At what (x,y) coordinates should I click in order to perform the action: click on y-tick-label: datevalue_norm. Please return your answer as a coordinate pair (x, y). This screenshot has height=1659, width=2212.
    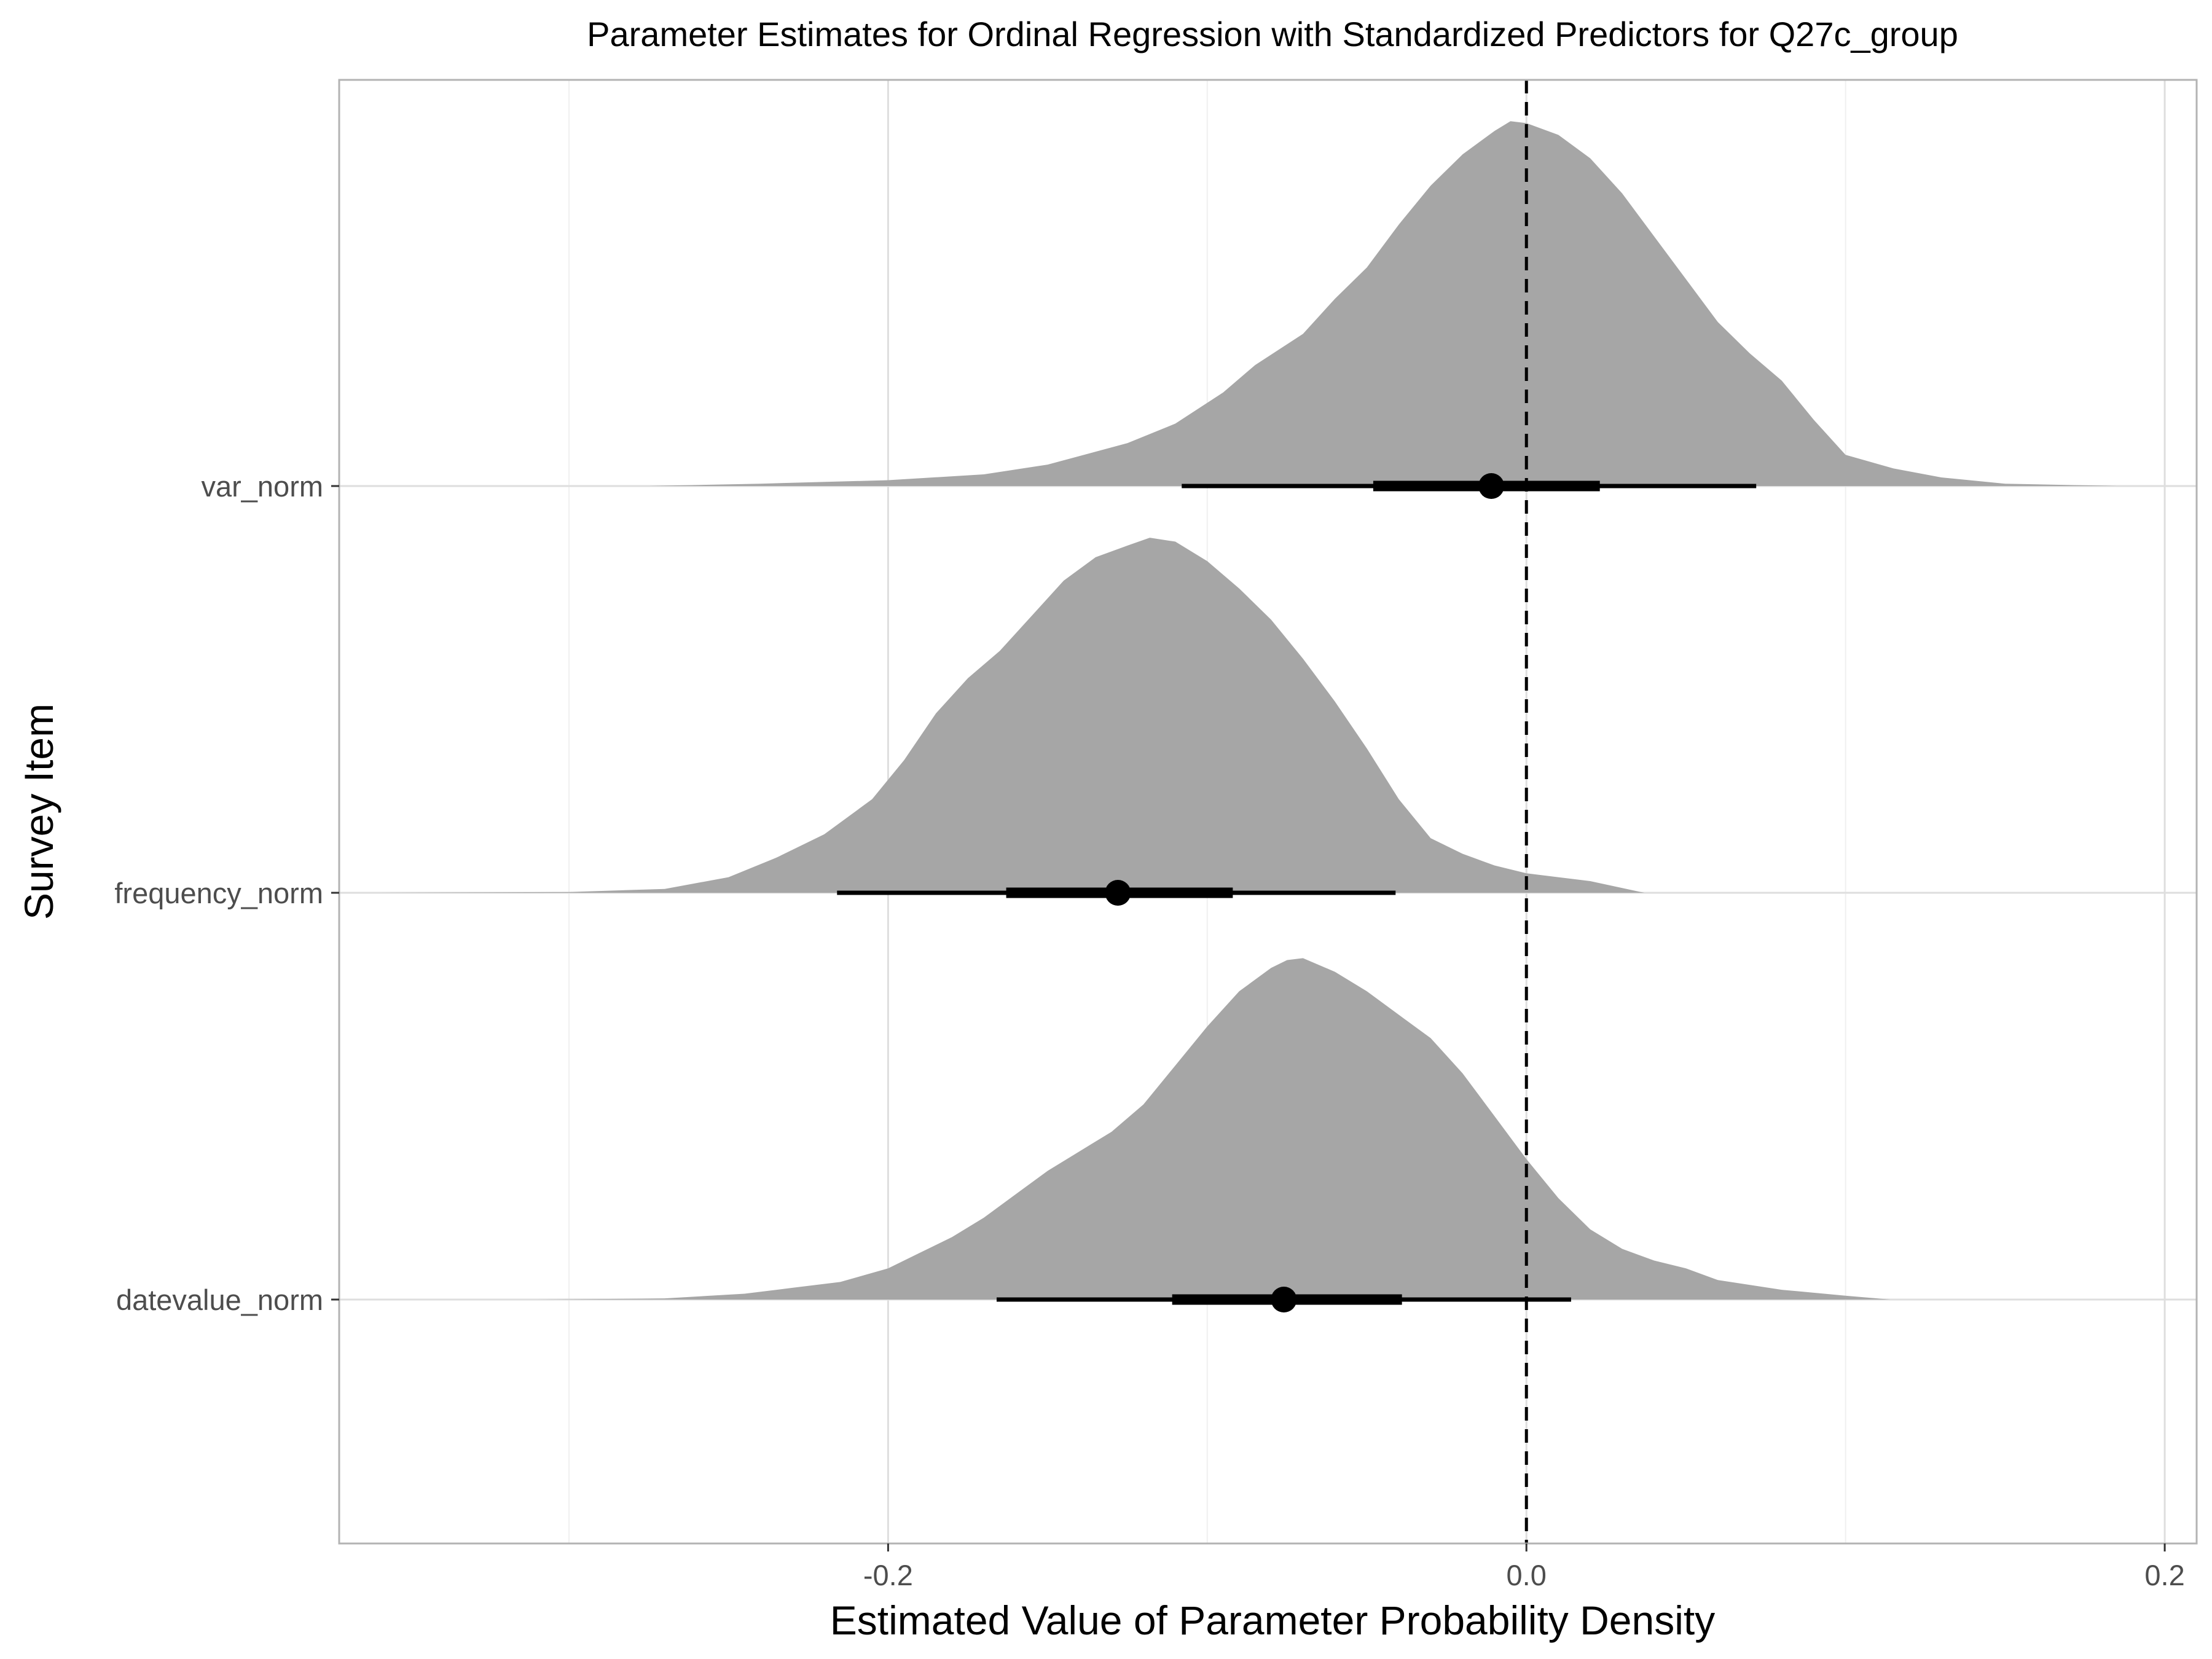
    Looking at the image, I should click on (219, 1300).